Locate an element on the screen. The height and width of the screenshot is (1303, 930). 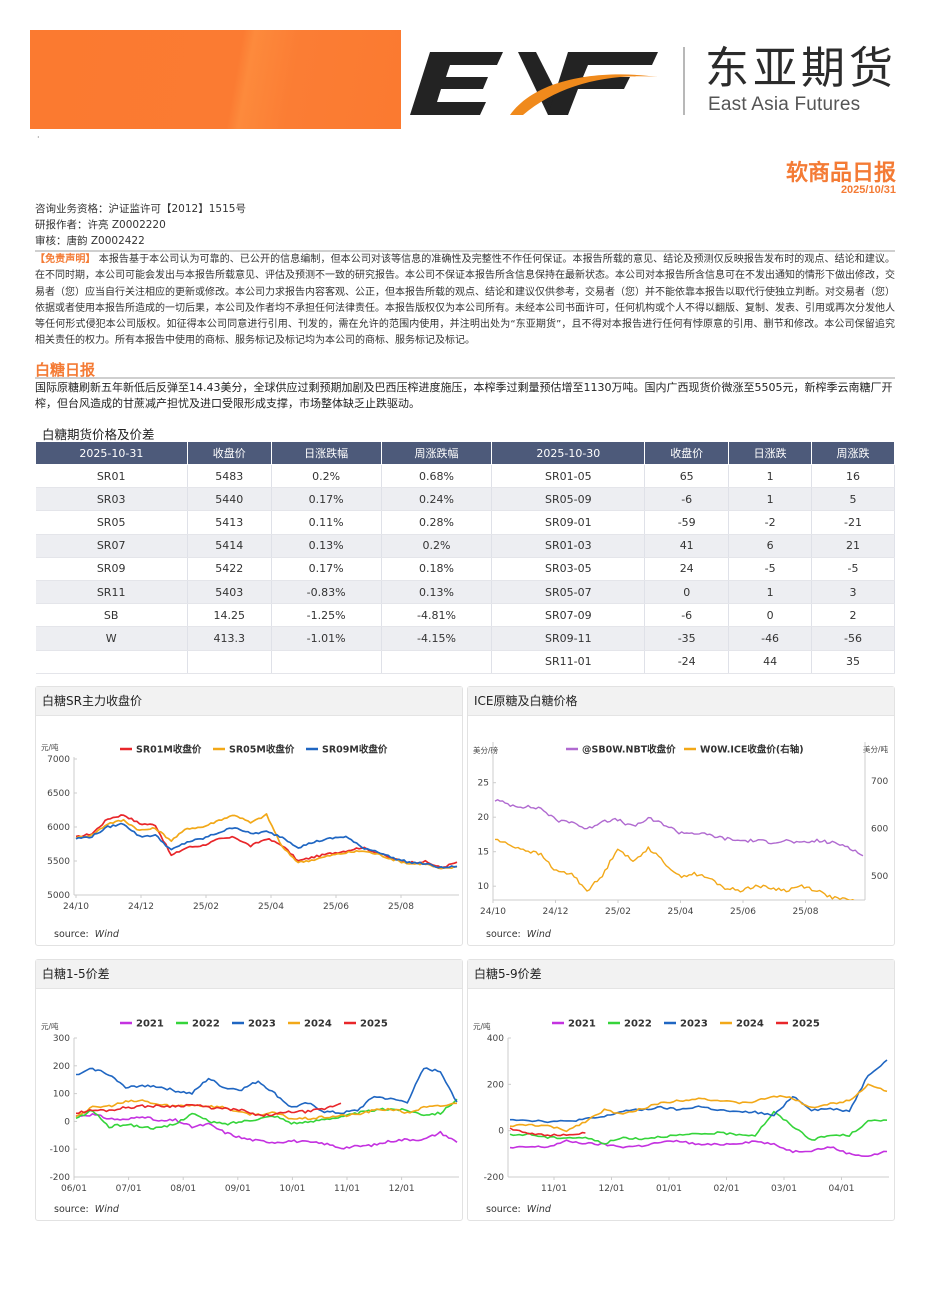
cell-close: 5440 is located at coordinates (229, 499).